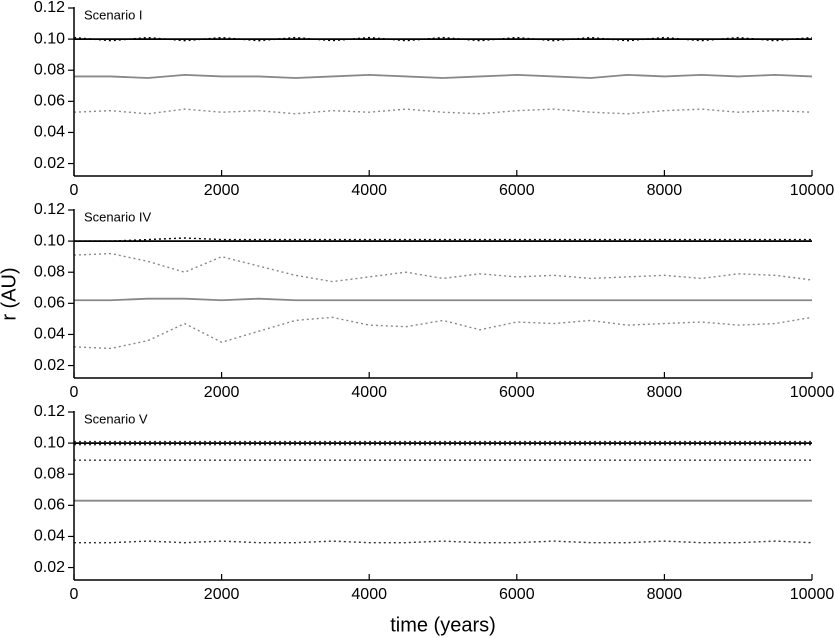  What do you see at coordinates (118, 216) in the screenshot?
I see `annotation: Scenario IV` at bounding box center [118, 216].